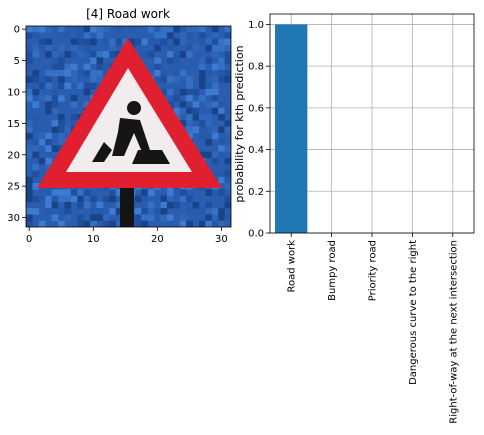 The width and height of the screenshot is (484, 435). Describe the element at coordinates (127, 207) in the screenshot. I see `sign-post` at that location.